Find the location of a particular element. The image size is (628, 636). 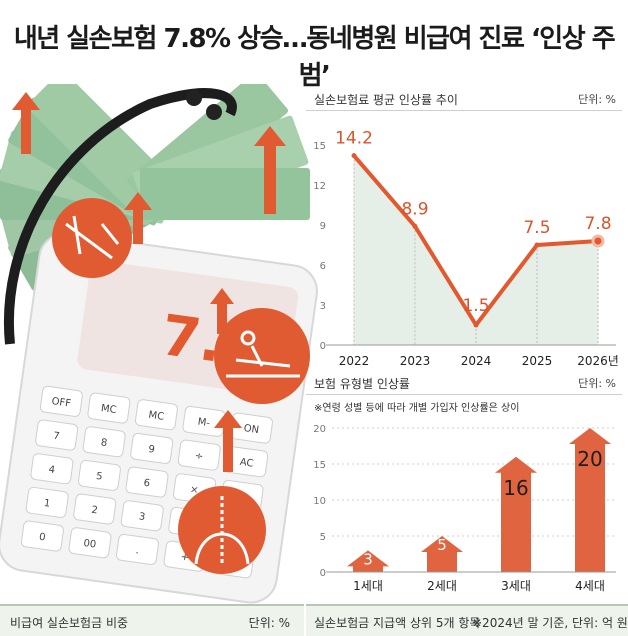

bottom-left-unit: 단위: % is located at coordinates (269, 623).